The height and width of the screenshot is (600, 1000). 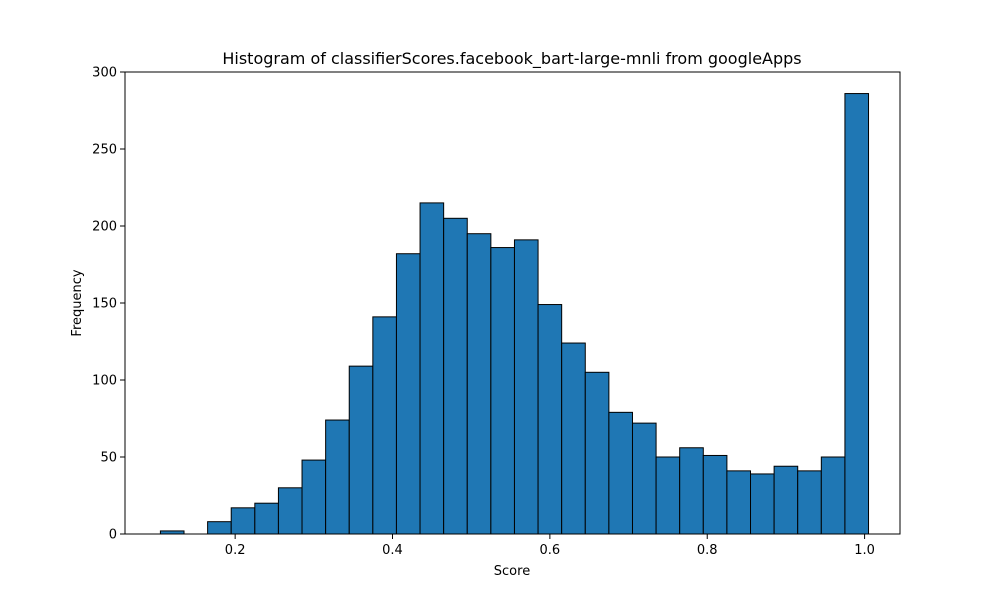 I want to click on y-tick-label: 100, so click(x=104, y=381).